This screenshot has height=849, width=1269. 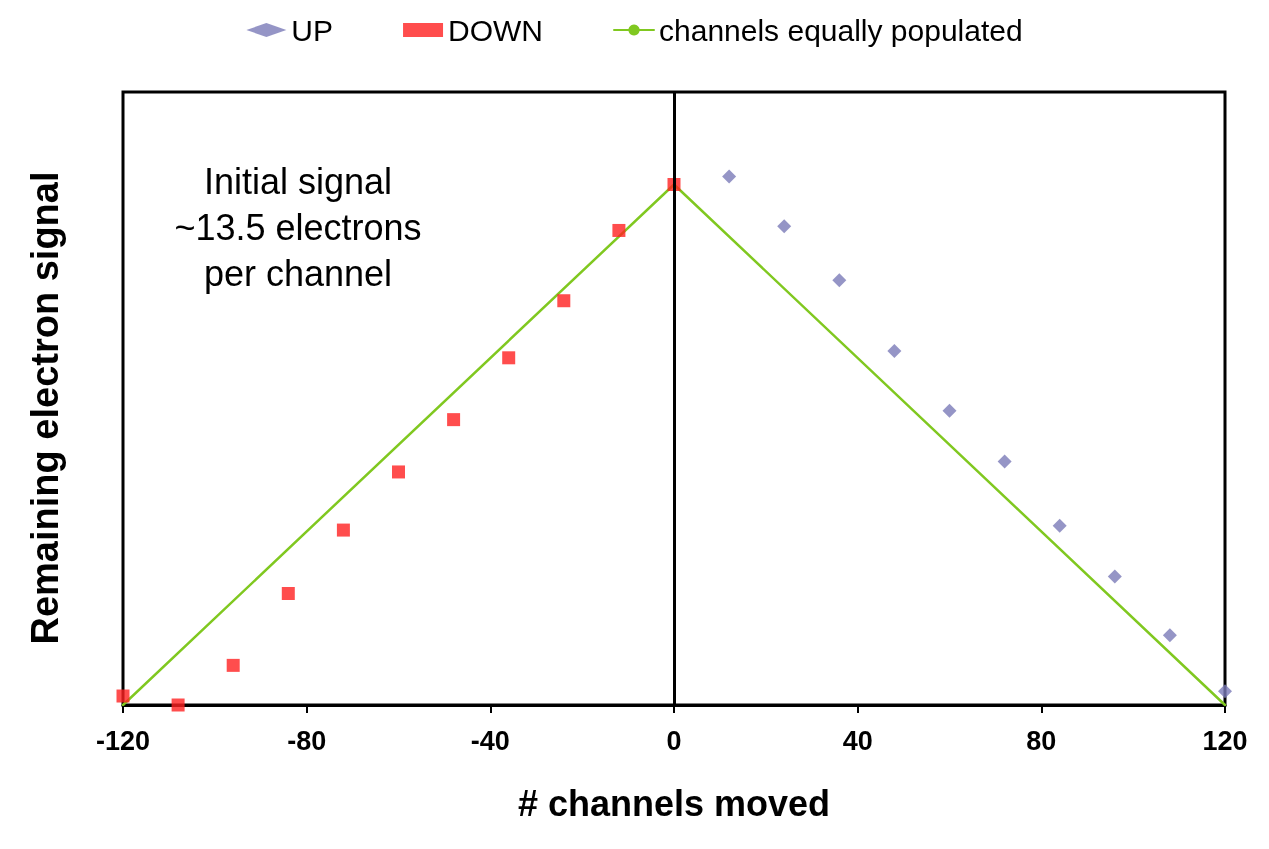 What do you see at coordinates (857, 740) in the screenshot?
I see `x-tick-label: 40` at bounding box center [857, 740].